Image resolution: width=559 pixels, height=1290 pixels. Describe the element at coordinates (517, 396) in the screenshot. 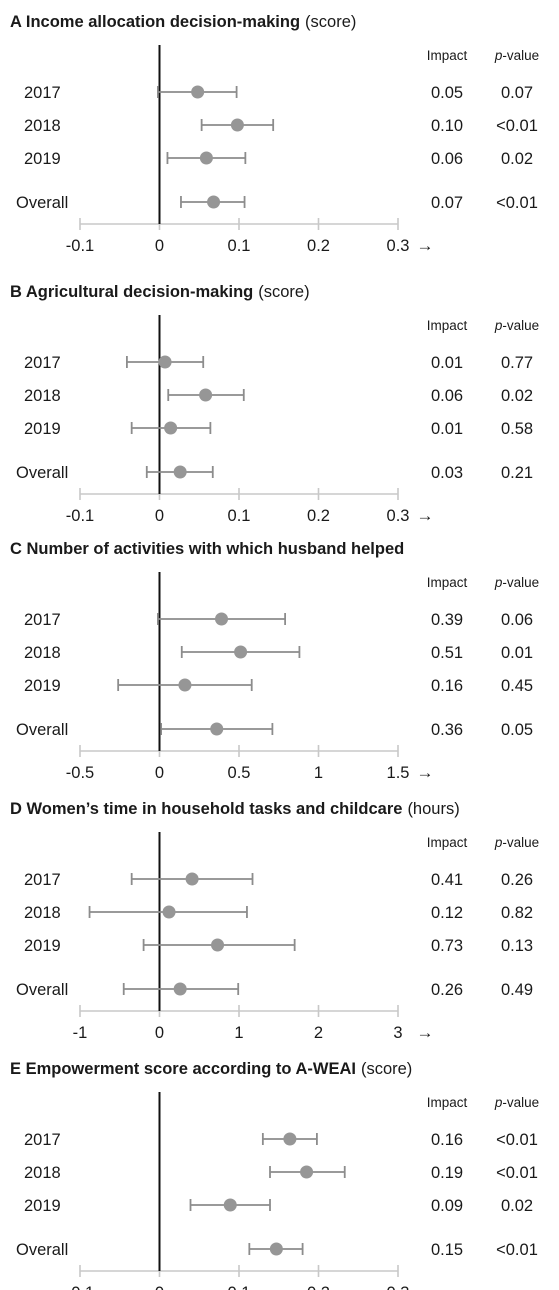

I see `p-value: 0.02` at that location.